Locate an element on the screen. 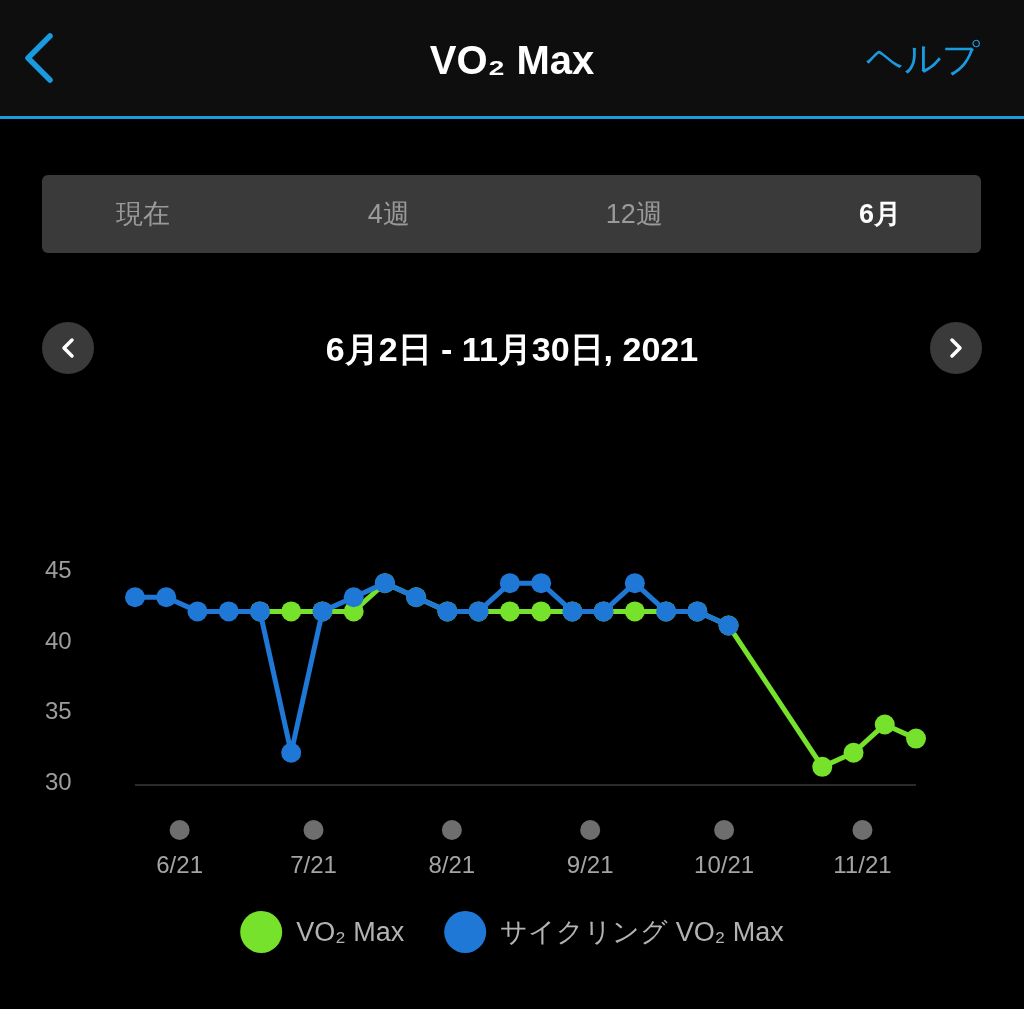 The image size is (1024, 1009). y-tick-label: 45 is located at coordinates (58, 569).